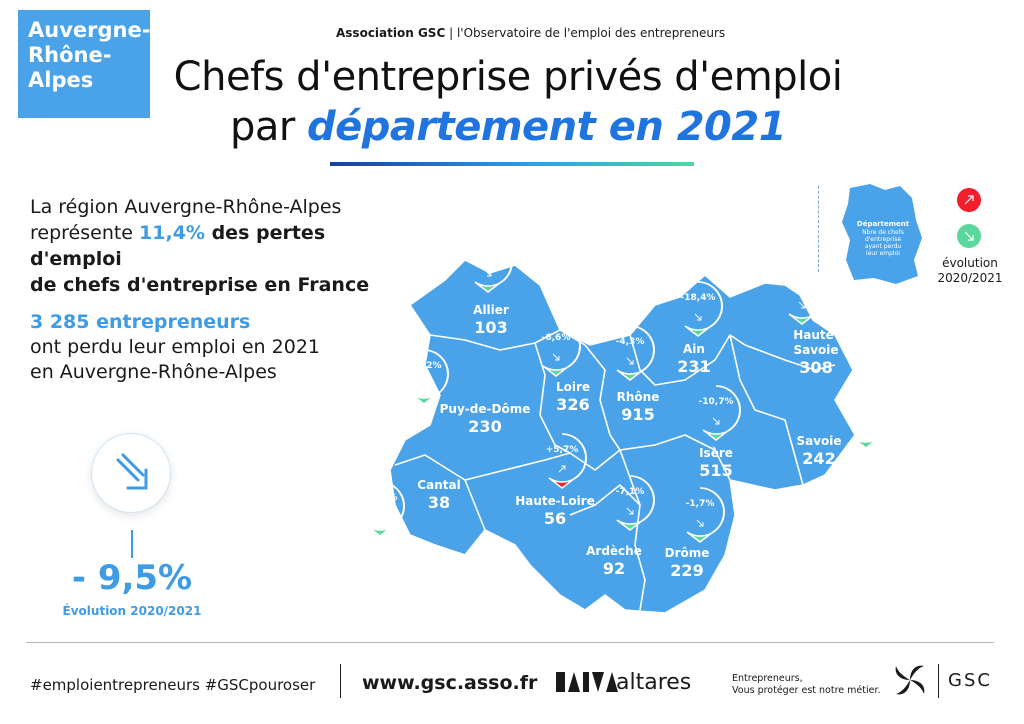  I want to click on legend-title: Département, so click(883, 224).